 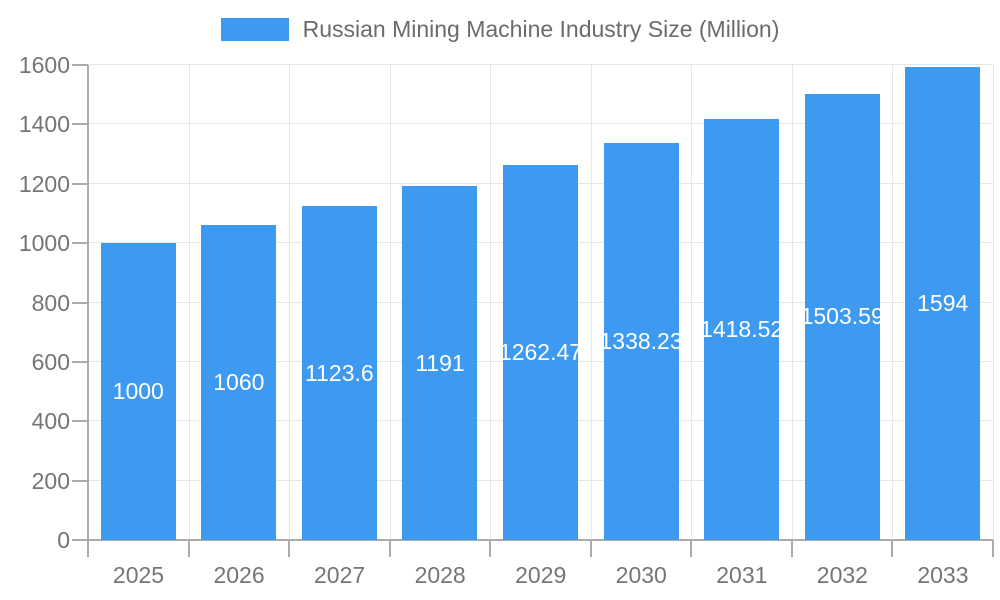 What do you see at coordinates (50, 361) in the screenshot?
I see `y-tick-label: 600` at bounding box center [50, 361].